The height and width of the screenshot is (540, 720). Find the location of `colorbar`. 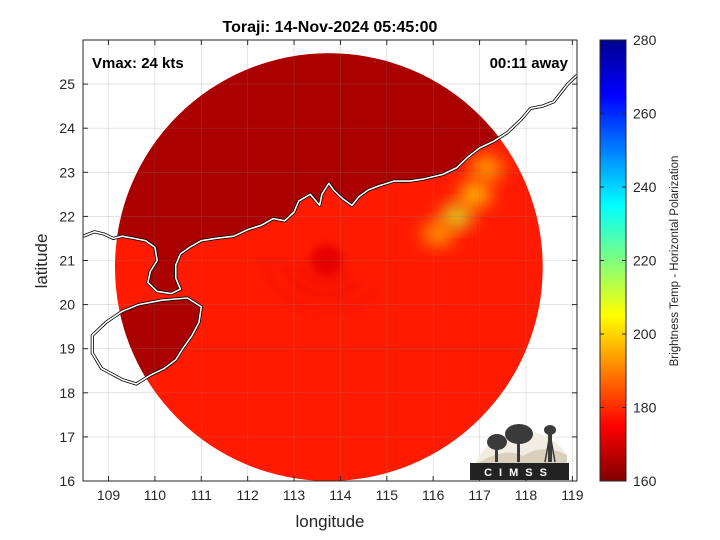

colorbar is located at coordinates (613, 260).